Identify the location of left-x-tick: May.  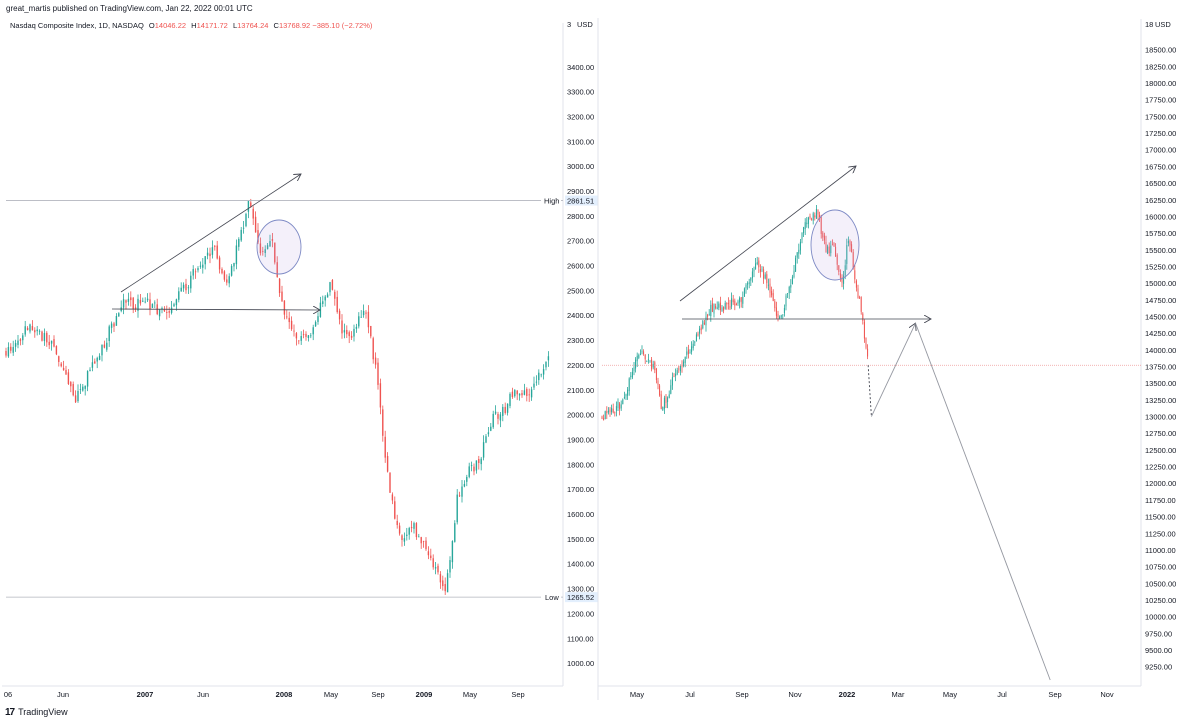
(331, 694).